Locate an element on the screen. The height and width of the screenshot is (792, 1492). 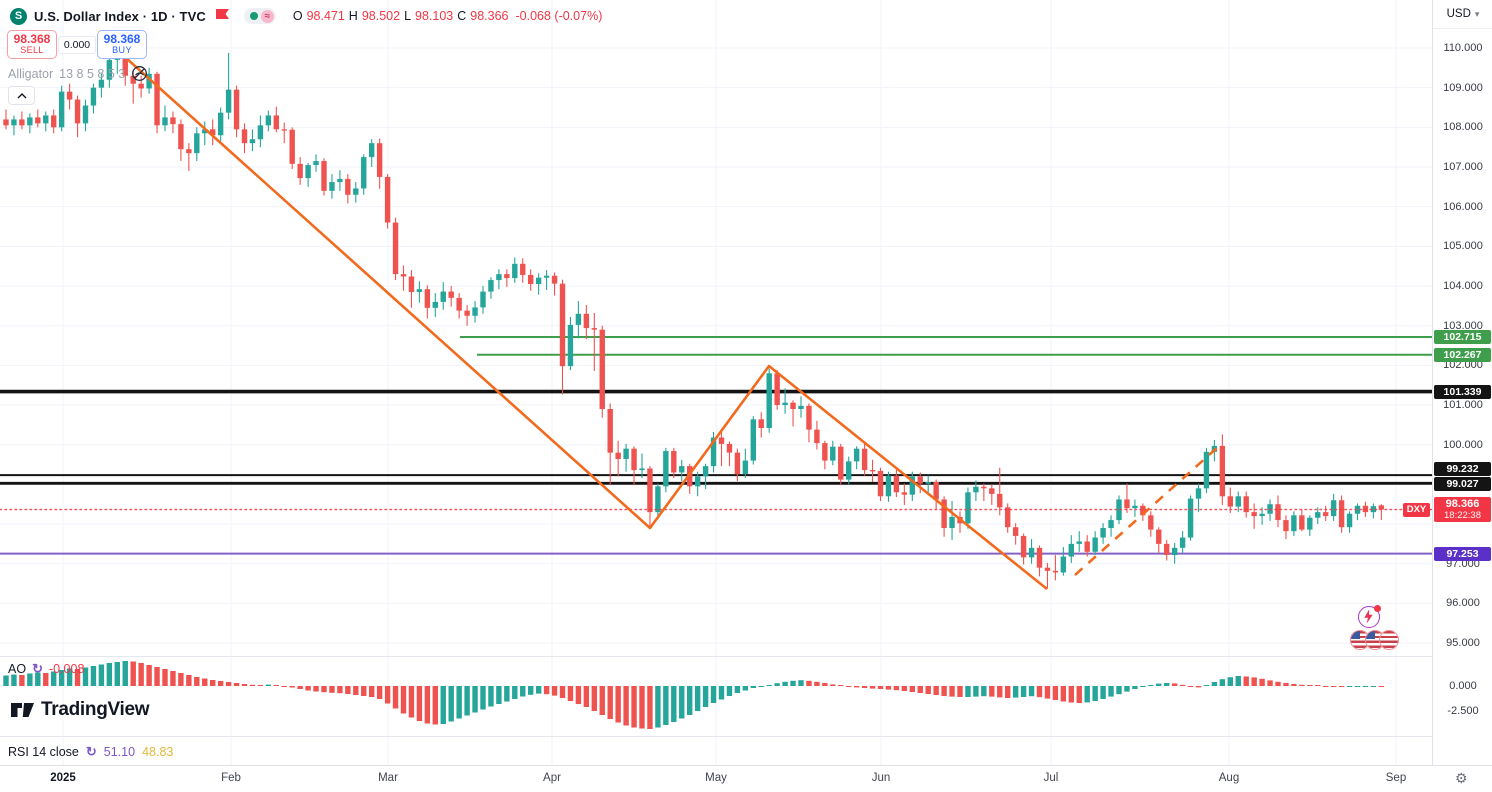
symbol-title: U.S. Dollar Index · 1D · TVC is located at coordinates (120, 16).